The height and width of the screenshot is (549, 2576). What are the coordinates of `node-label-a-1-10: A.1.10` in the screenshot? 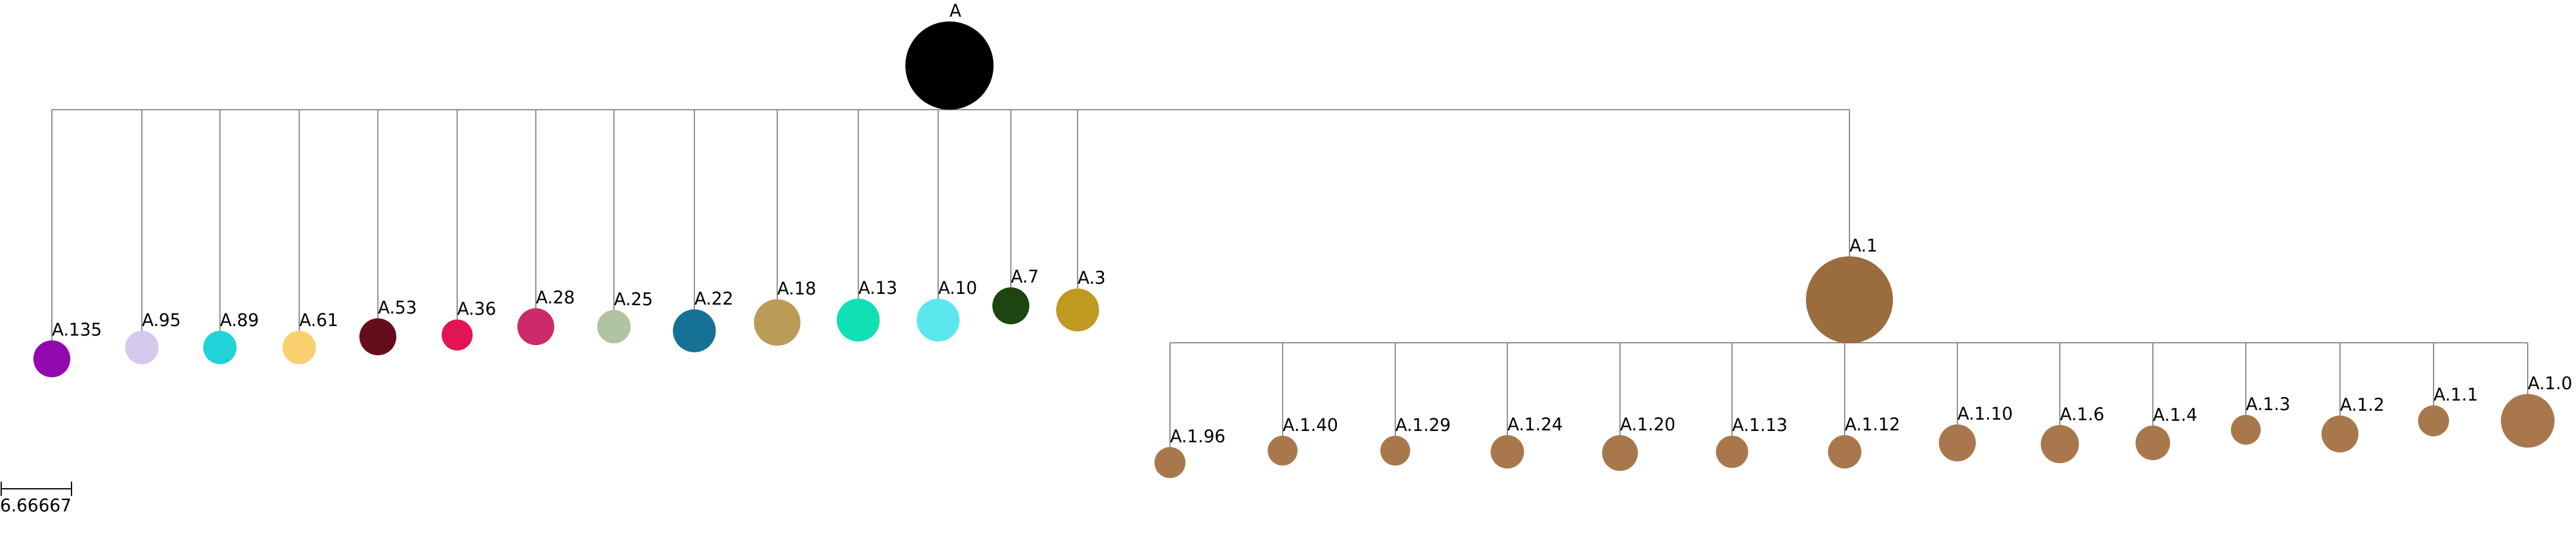 It's located at (1985, 414).